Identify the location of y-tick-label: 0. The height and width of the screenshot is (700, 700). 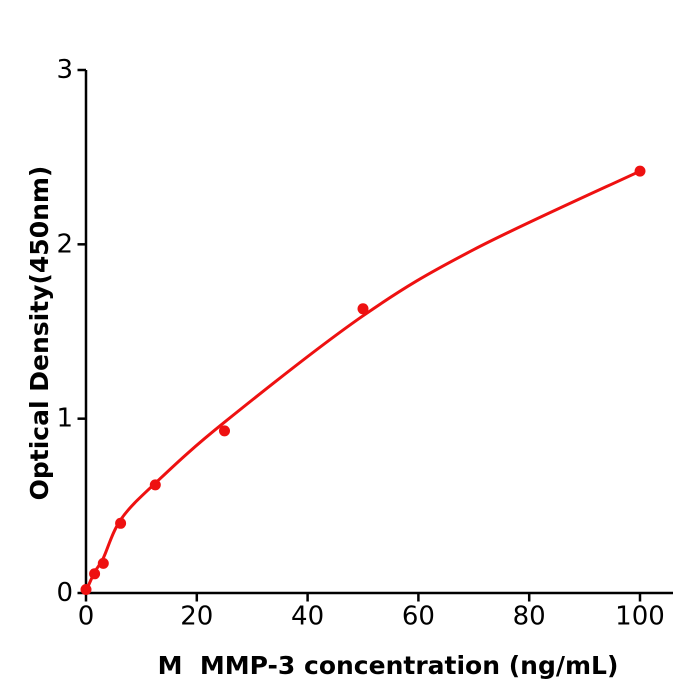
(64, 593).